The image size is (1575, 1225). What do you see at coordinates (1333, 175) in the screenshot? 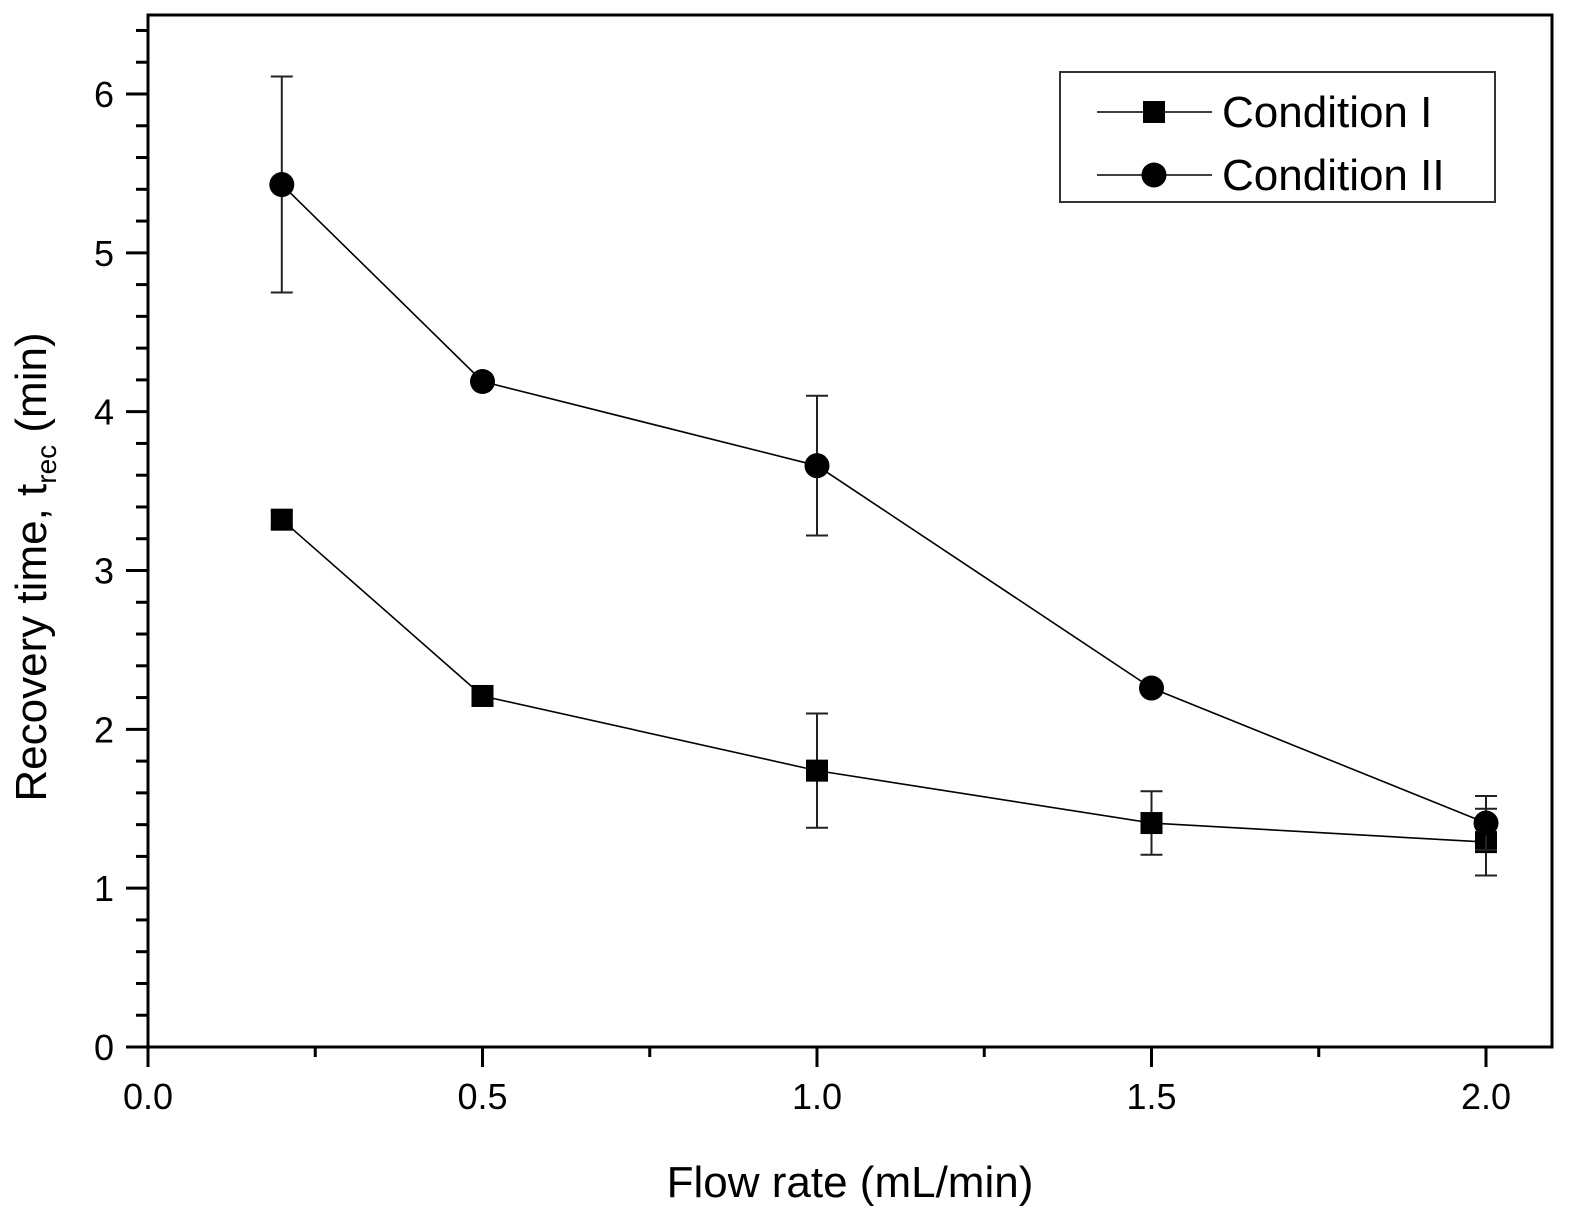
I see `legend-label: Condition II` at bounding box center [1333, 175].